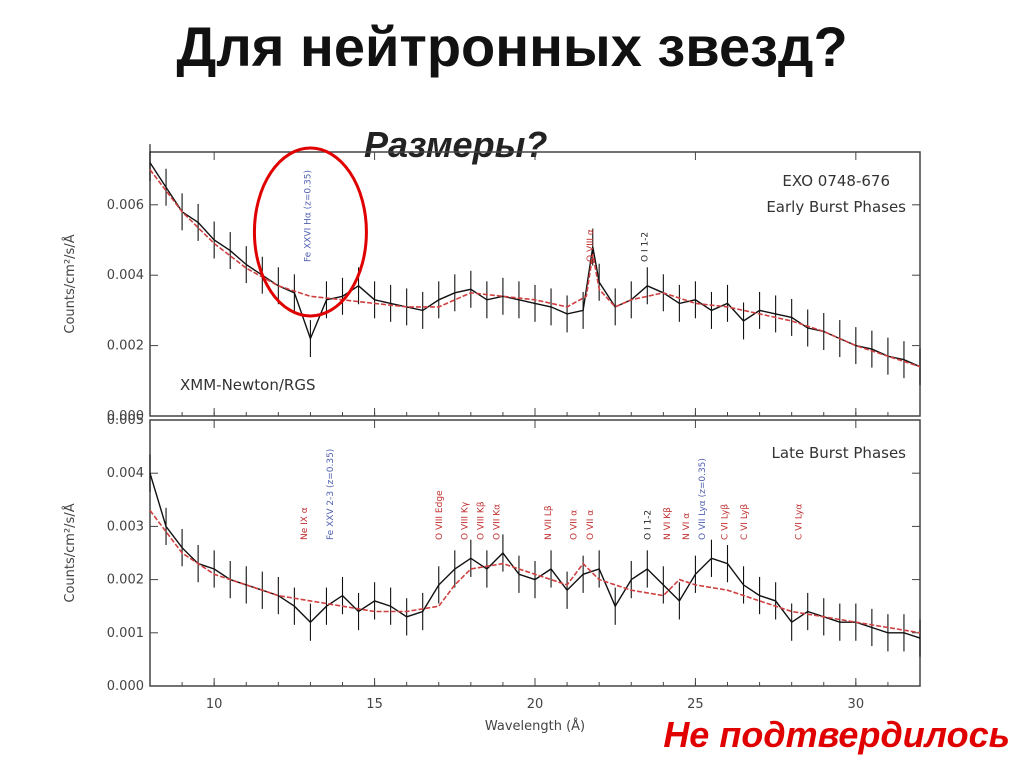 This screenshot has height=768, width=1024. Describe the element at coordinates (836, 207) in the screenshot. I see `phase-label: Early Burst Phases` at that location.